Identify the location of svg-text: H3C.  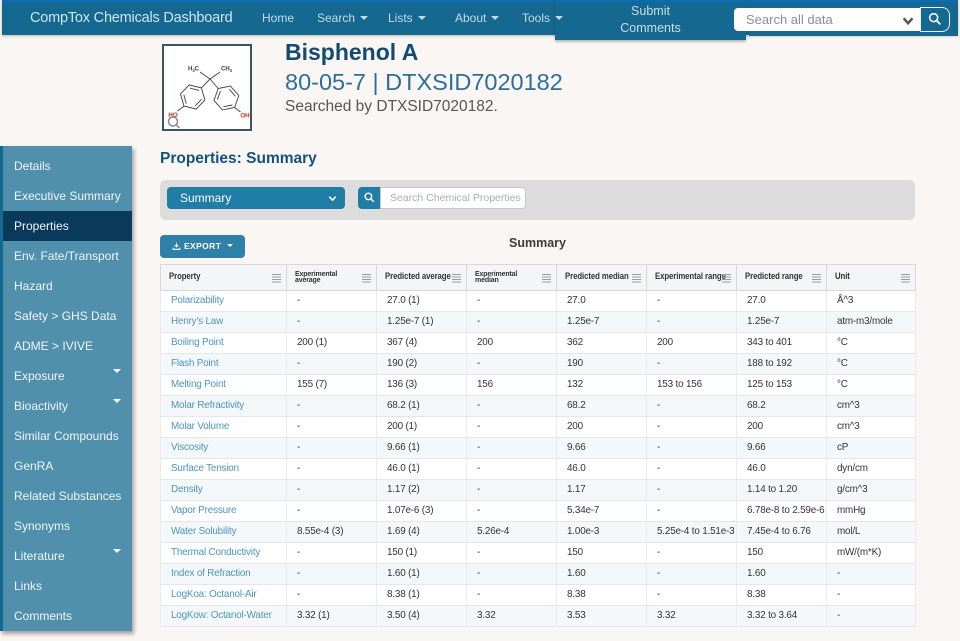
(194, 70).